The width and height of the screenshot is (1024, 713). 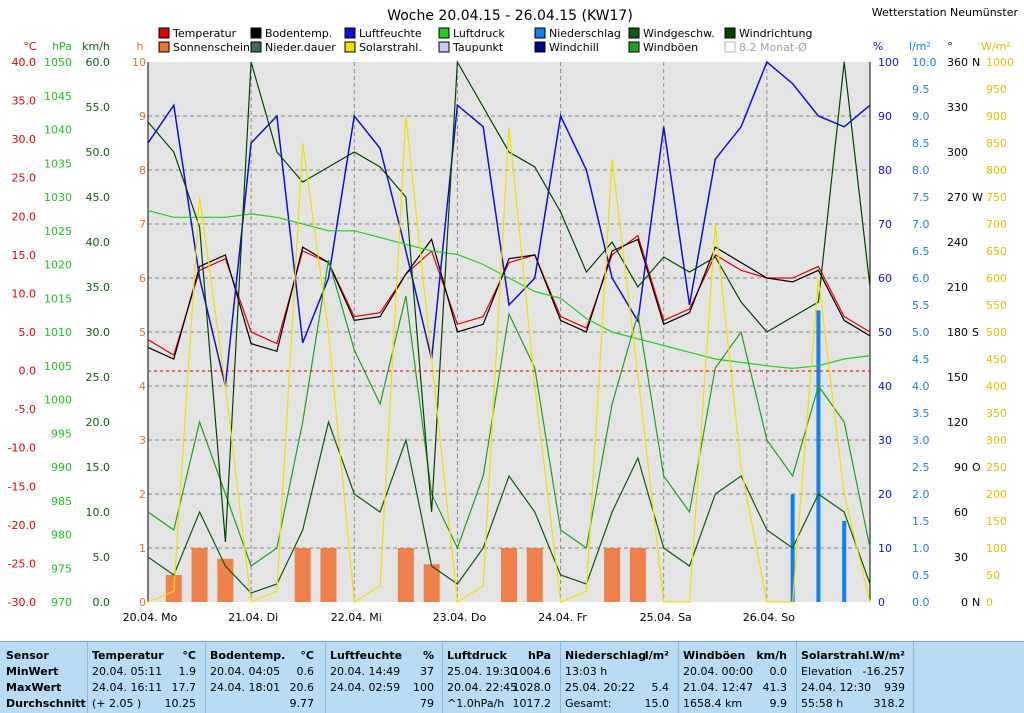 What do you see at coordinates (427, 703) in the screenshot?
I see `stats-avg-value: 79` at bounding box center [427, 703].